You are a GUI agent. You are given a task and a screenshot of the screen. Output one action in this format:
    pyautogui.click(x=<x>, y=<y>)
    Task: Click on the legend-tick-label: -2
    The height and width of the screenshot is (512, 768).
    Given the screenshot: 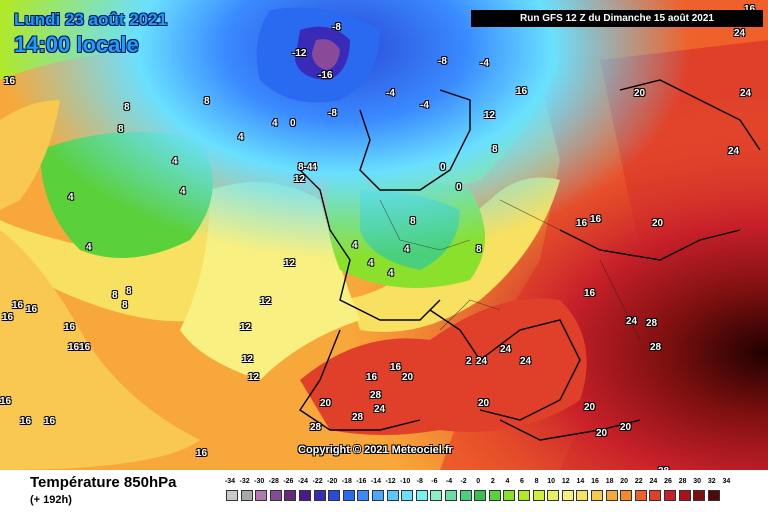 What is the action you would take?
    pyautogui.click(x=463, y=481)
    